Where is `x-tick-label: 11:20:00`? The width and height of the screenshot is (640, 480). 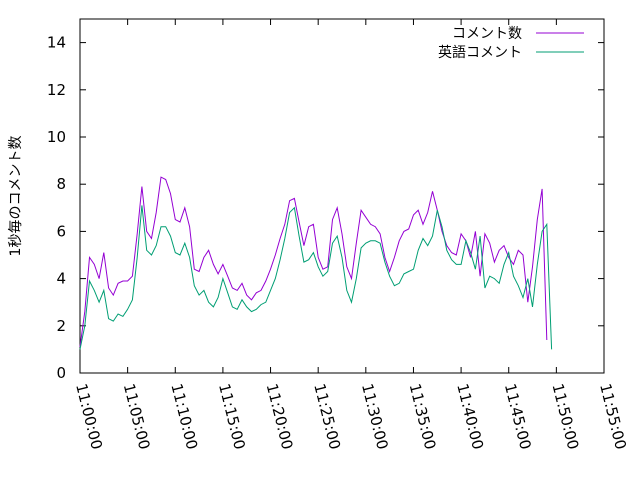 x-tick-label: 11:20:00 is located at coordinates (280, 417).